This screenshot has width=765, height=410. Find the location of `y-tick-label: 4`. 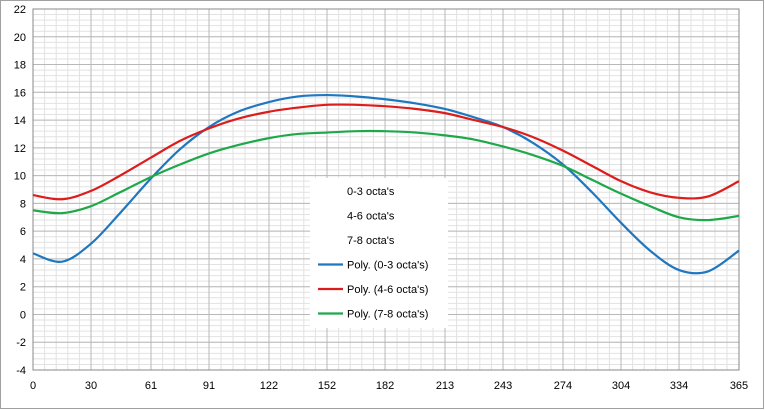

y-tick-label: 4 is located at coordinates (23, 260).